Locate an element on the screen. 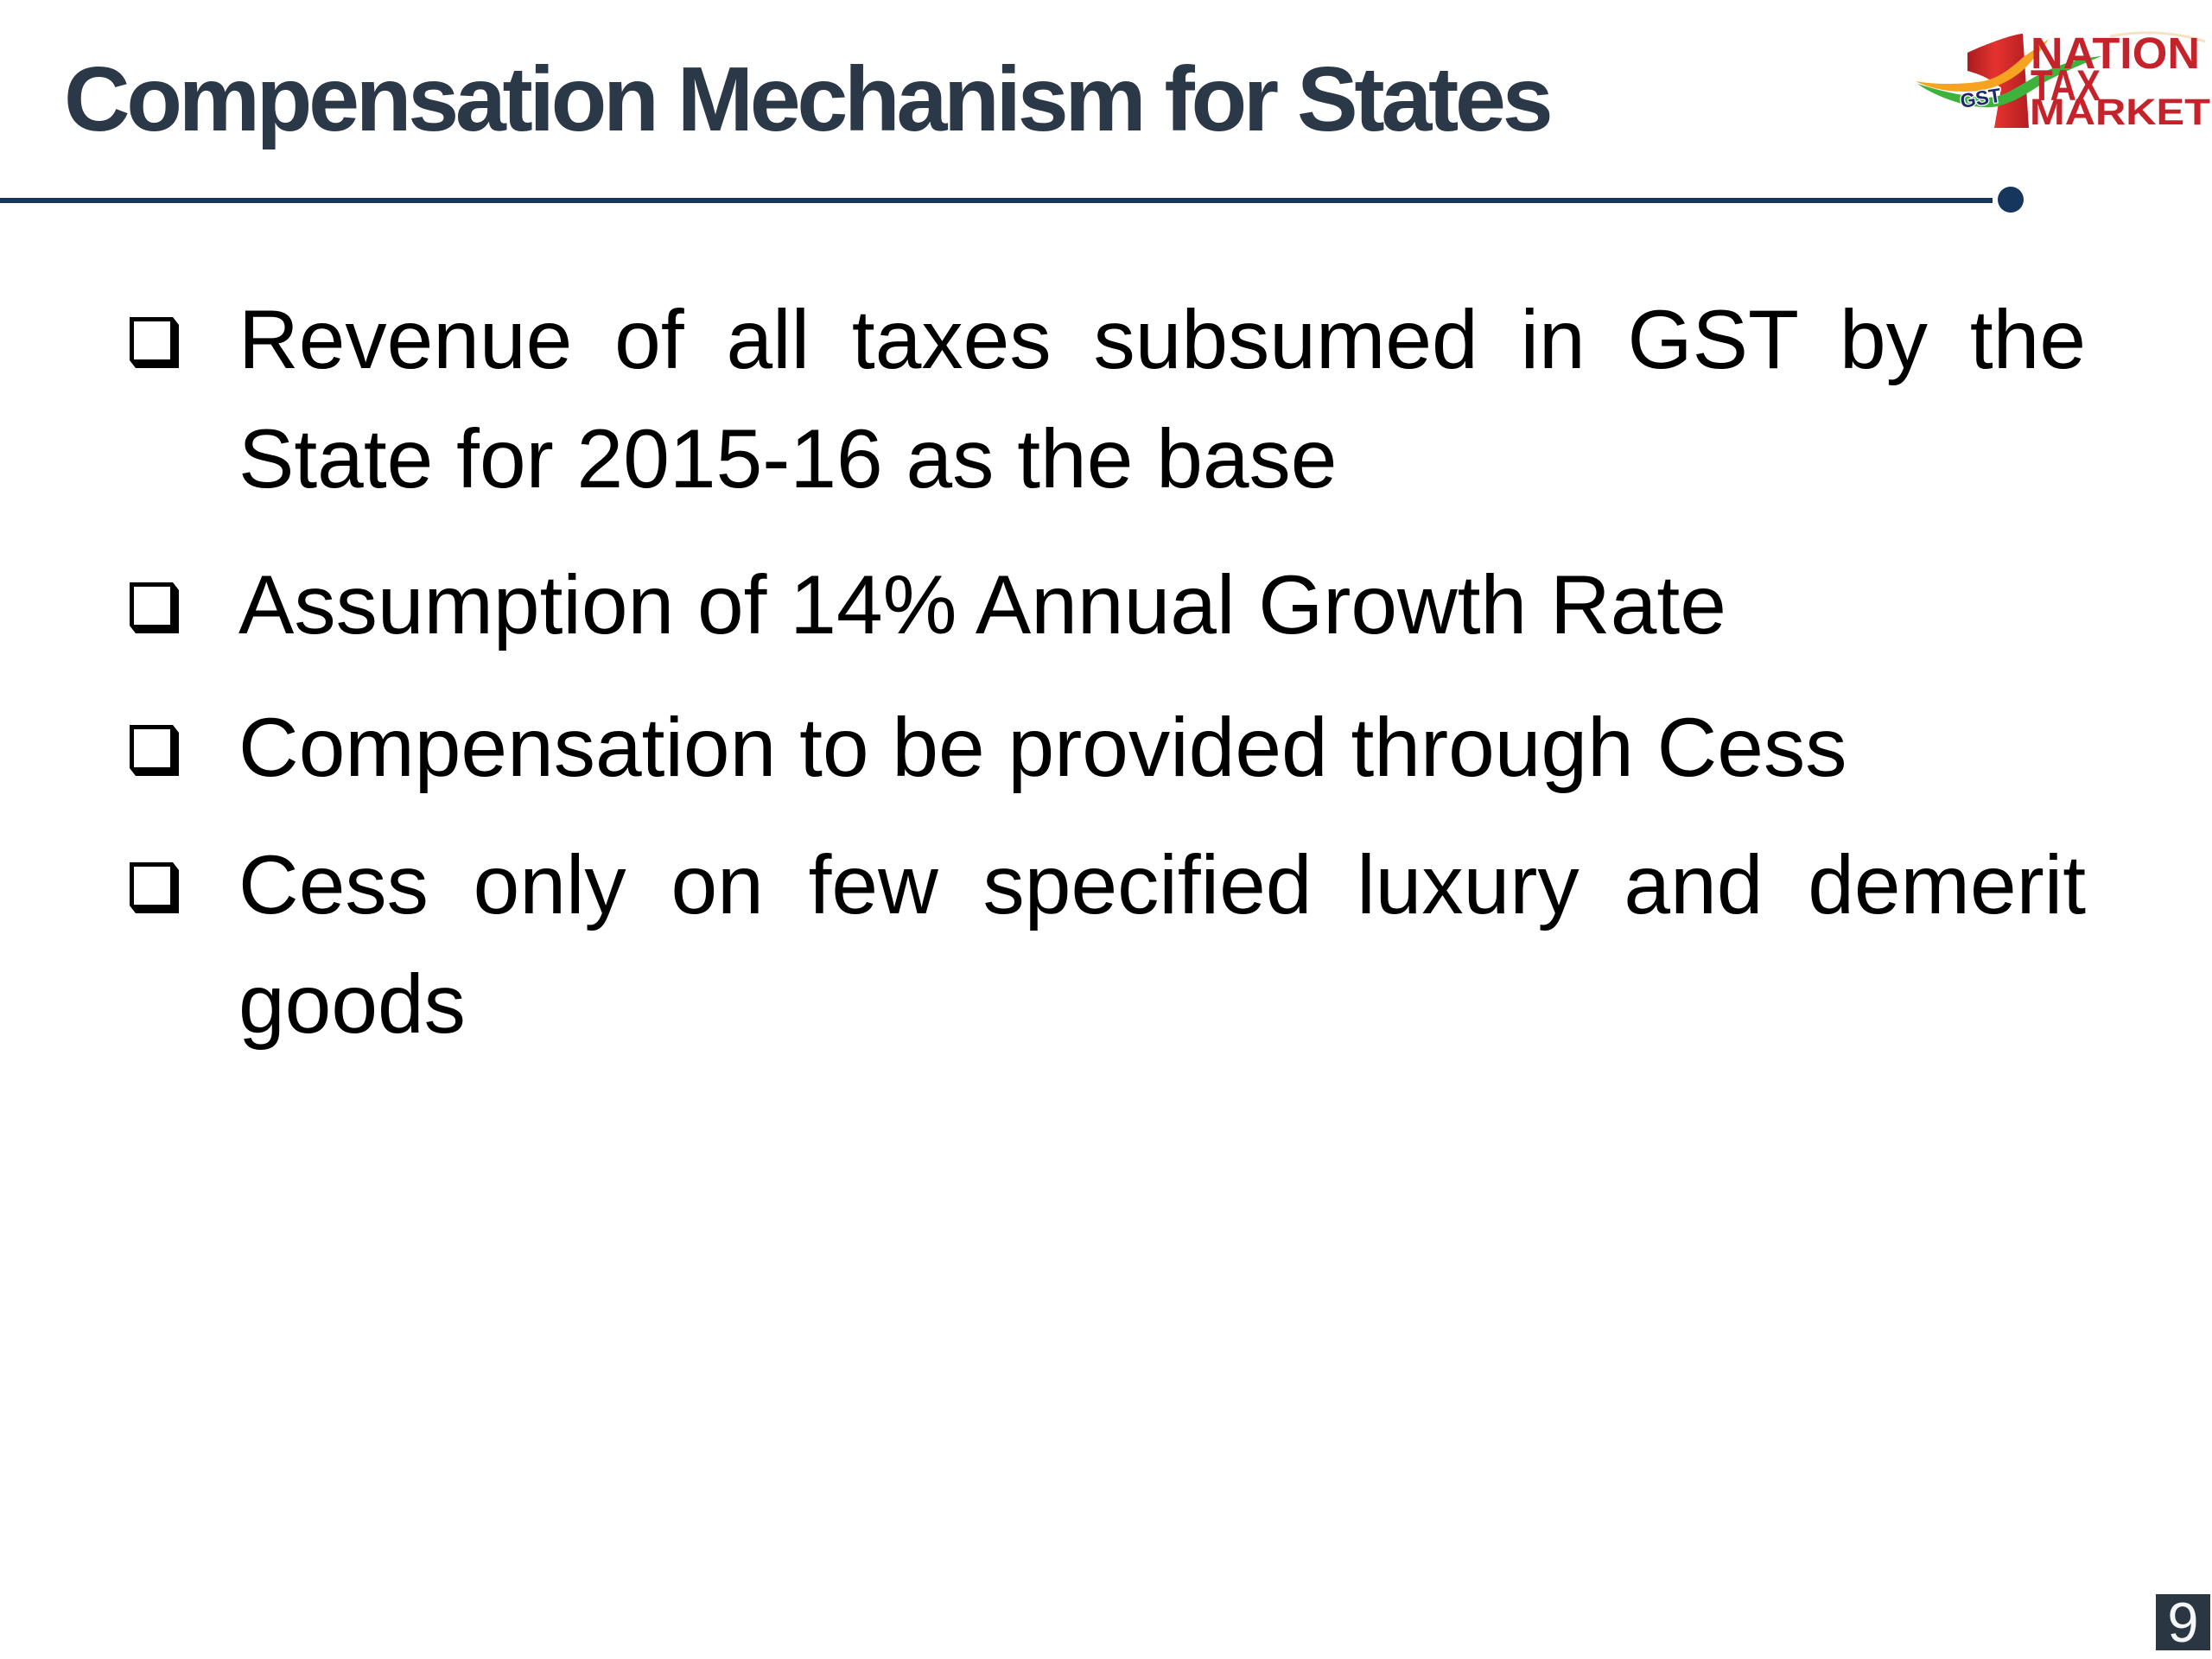  svg-text: TAX is located at coordinates (2066, 85).